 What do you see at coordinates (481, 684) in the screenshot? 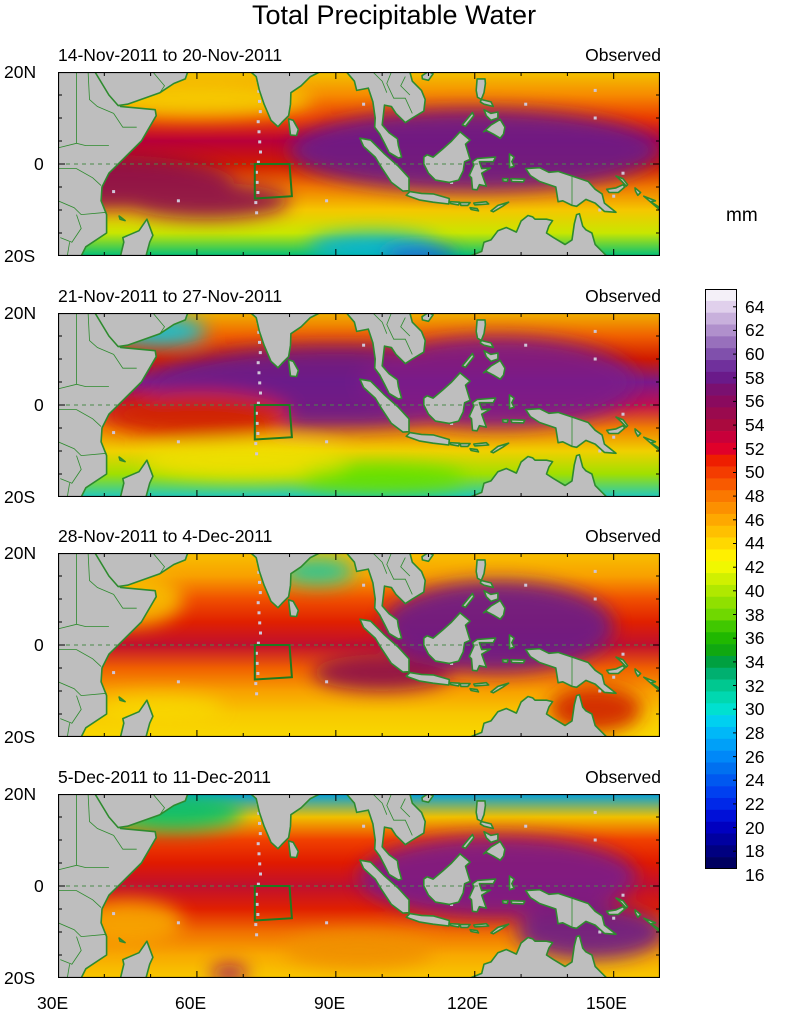
I see `land-flores` at bounding box center [481, 684].